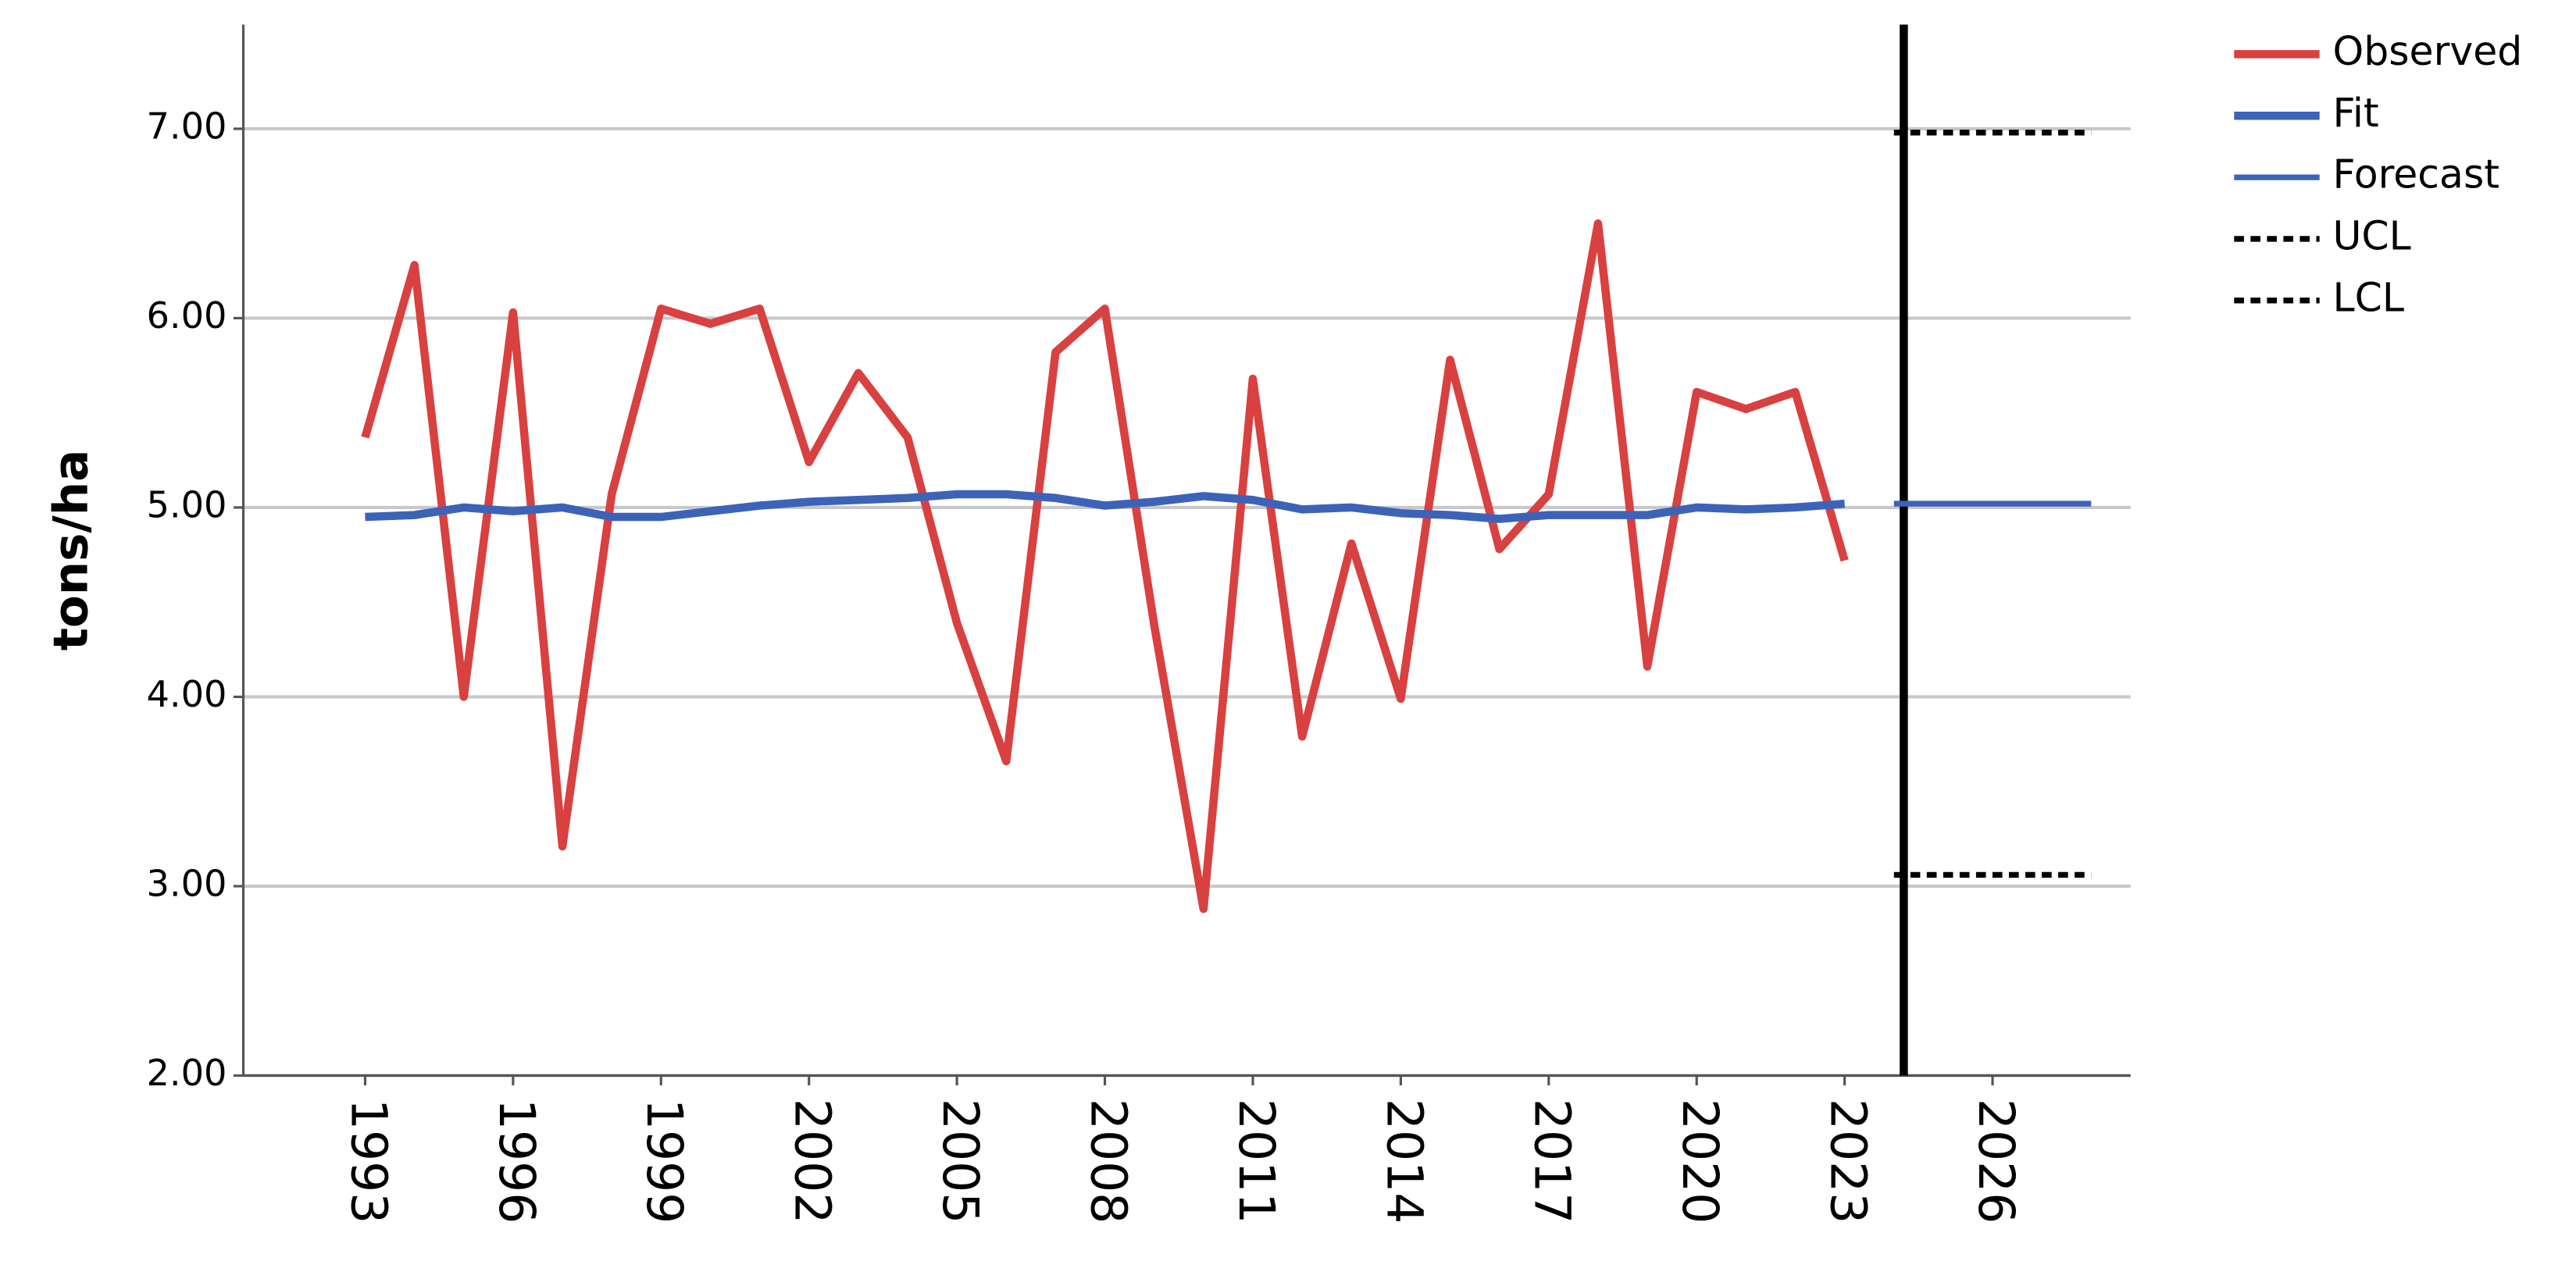 The width and height of the screenshot is (2576, 1279). I want to click on x-tick-label: 2005, so click(961, 1161).